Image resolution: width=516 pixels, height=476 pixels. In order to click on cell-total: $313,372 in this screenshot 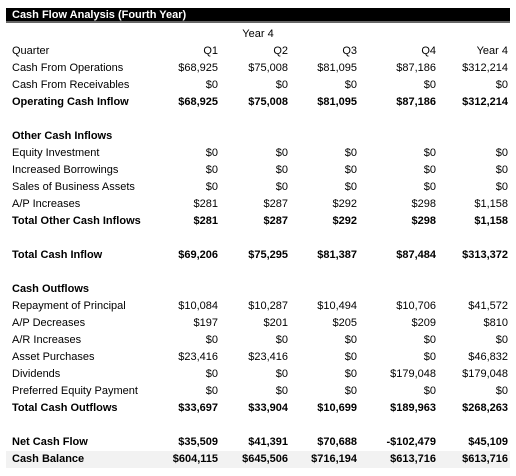, I will do `click(485, 255)`.